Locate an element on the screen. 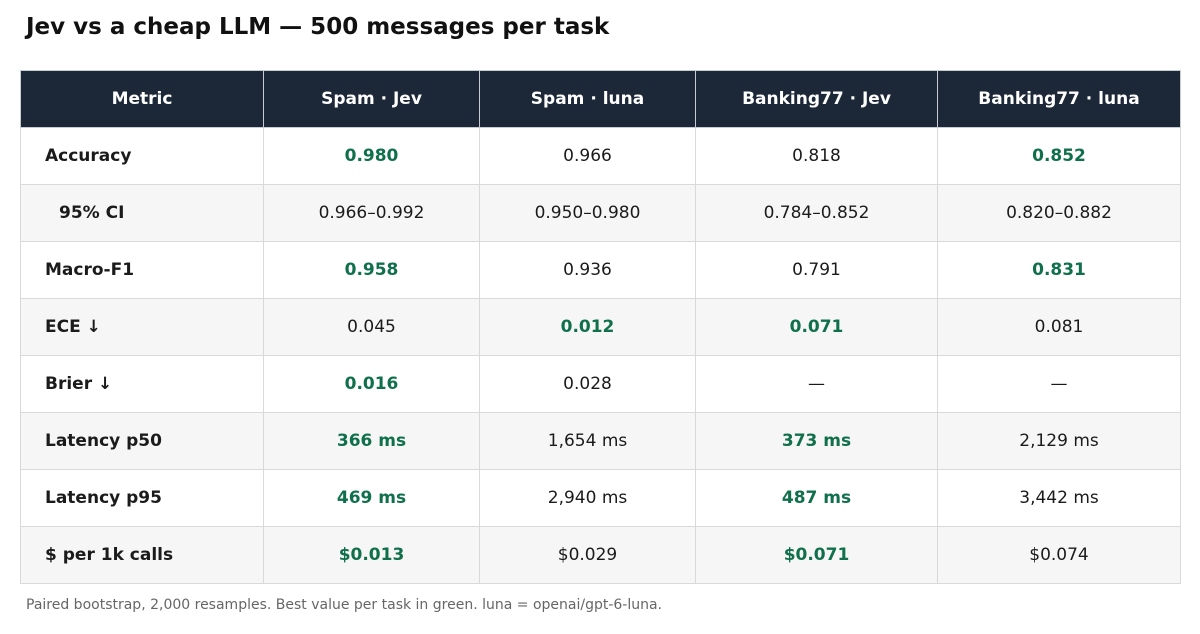  cell-banking77-luna: 0.820–0.882 is located at coordinates (1059, 213).